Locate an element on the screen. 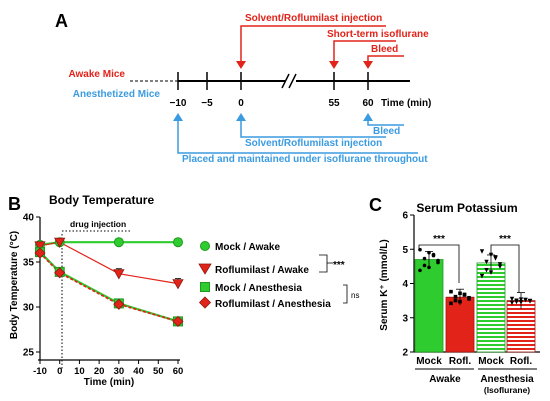  chart-b-axes: 25 30 35 40 -10 0 10 20 30 40 50 60 is located at coordinates (103, 295).